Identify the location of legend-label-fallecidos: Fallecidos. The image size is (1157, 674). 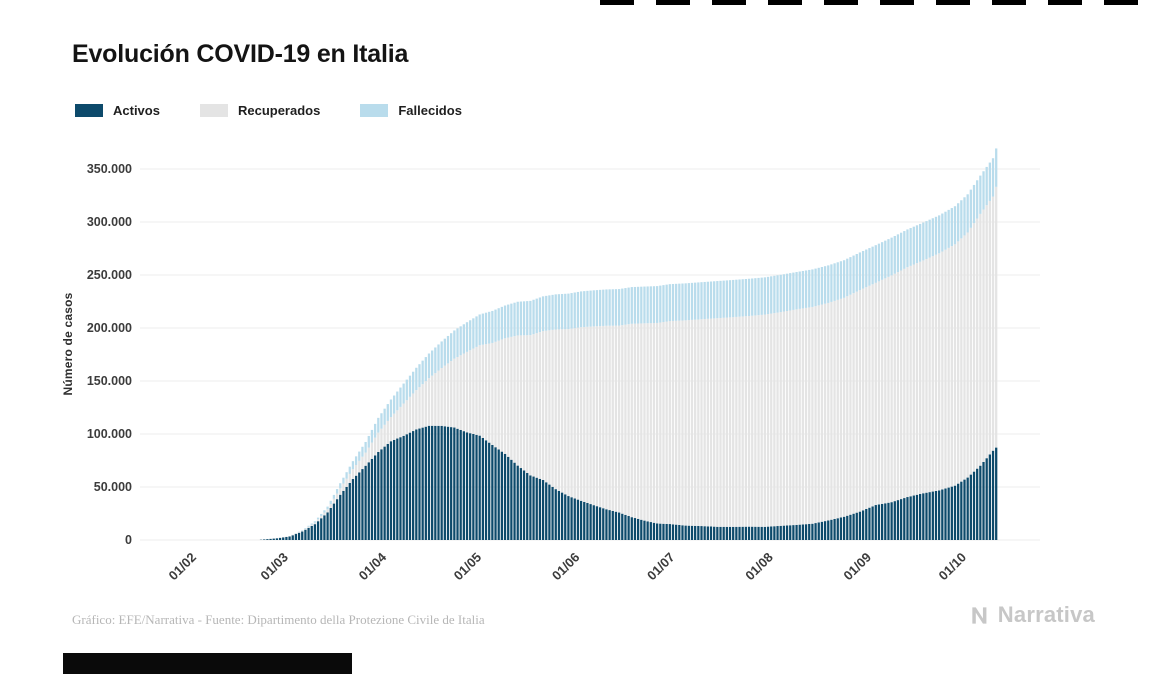
(430, 110).